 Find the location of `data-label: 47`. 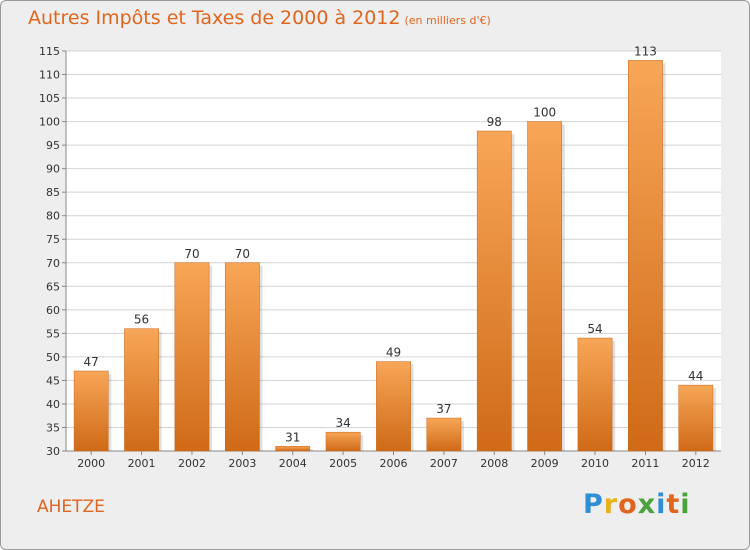

data-label: 47 is located at coordinates (91, 362).